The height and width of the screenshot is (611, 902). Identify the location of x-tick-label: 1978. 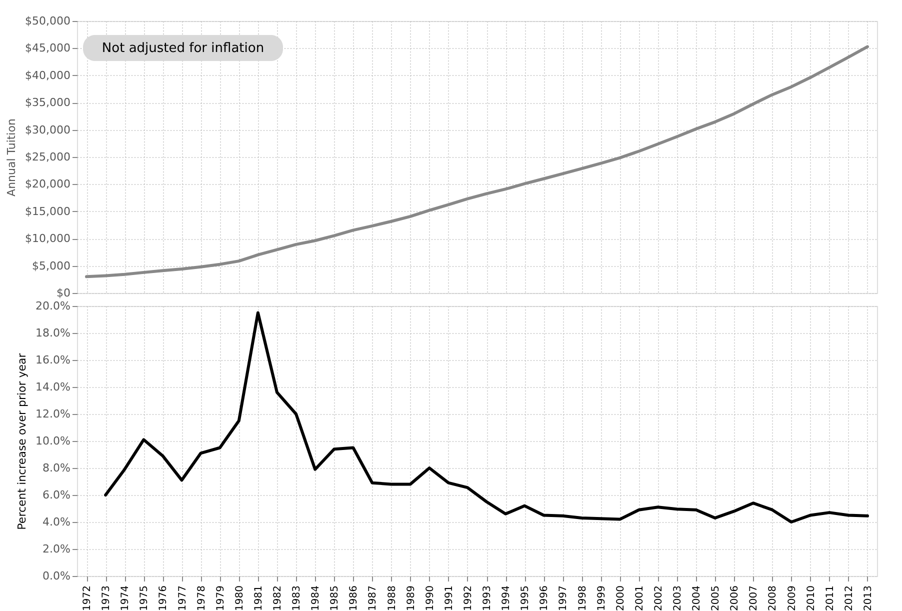
(202, 598).